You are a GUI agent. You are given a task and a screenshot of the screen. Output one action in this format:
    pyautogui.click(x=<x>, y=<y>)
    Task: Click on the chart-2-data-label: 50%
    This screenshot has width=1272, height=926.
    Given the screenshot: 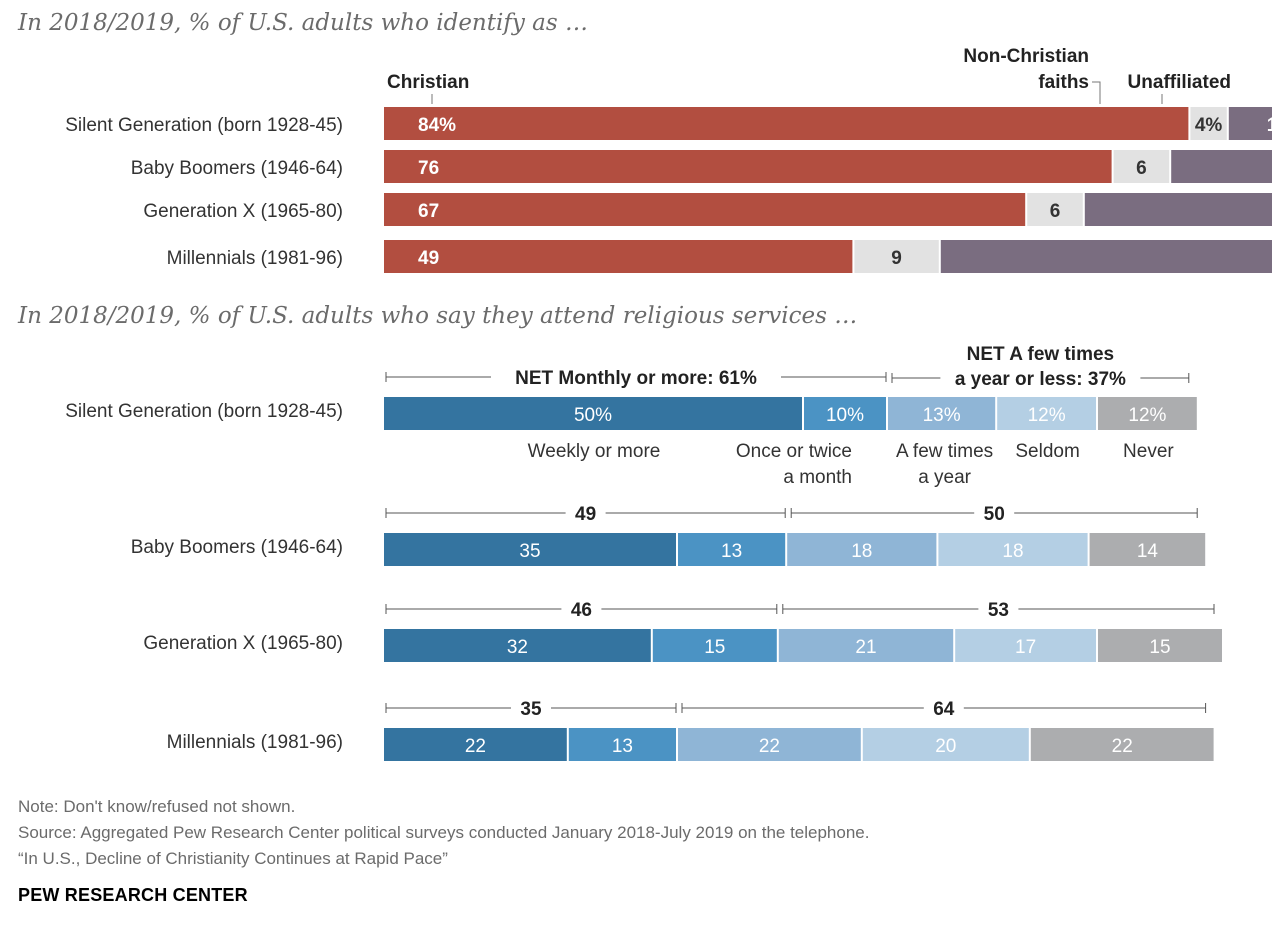 What is the action you would take?
    pyautogui.click(x=593, y=415)
    